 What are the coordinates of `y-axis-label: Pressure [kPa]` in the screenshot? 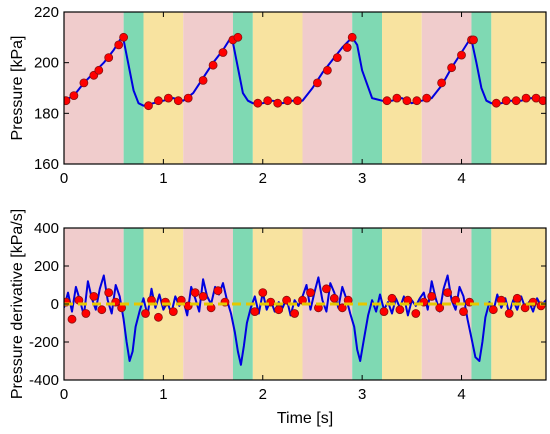 It's located at (17, 88).